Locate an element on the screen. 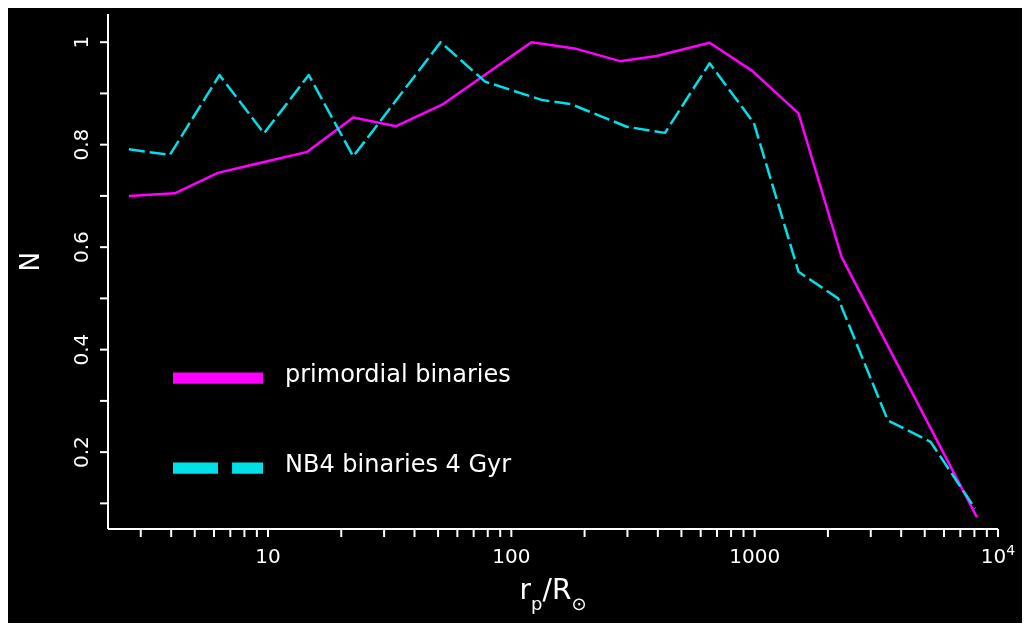 The height and width of the screenshot is (631, 1030). x-tick-label: 100 is located at coordinates (511, 556).